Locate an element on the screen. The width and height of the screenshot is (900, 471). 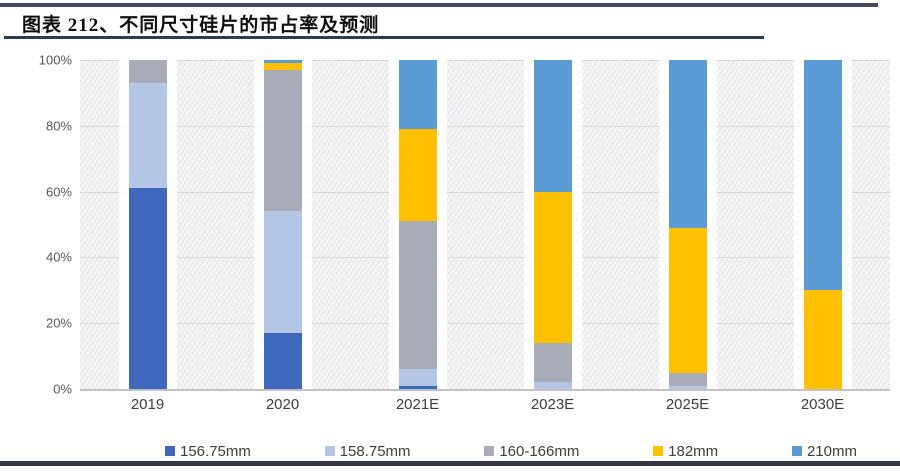
legend-label: 156.75mm is located at coordinates (215, 451).